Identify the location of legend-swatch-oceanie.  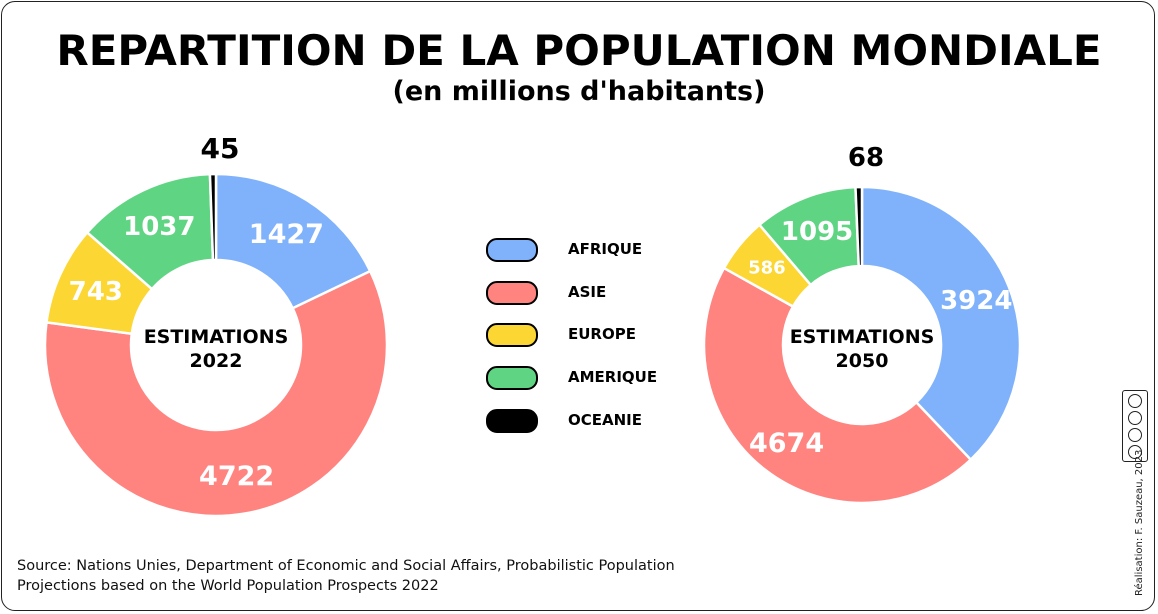
(512, 421).